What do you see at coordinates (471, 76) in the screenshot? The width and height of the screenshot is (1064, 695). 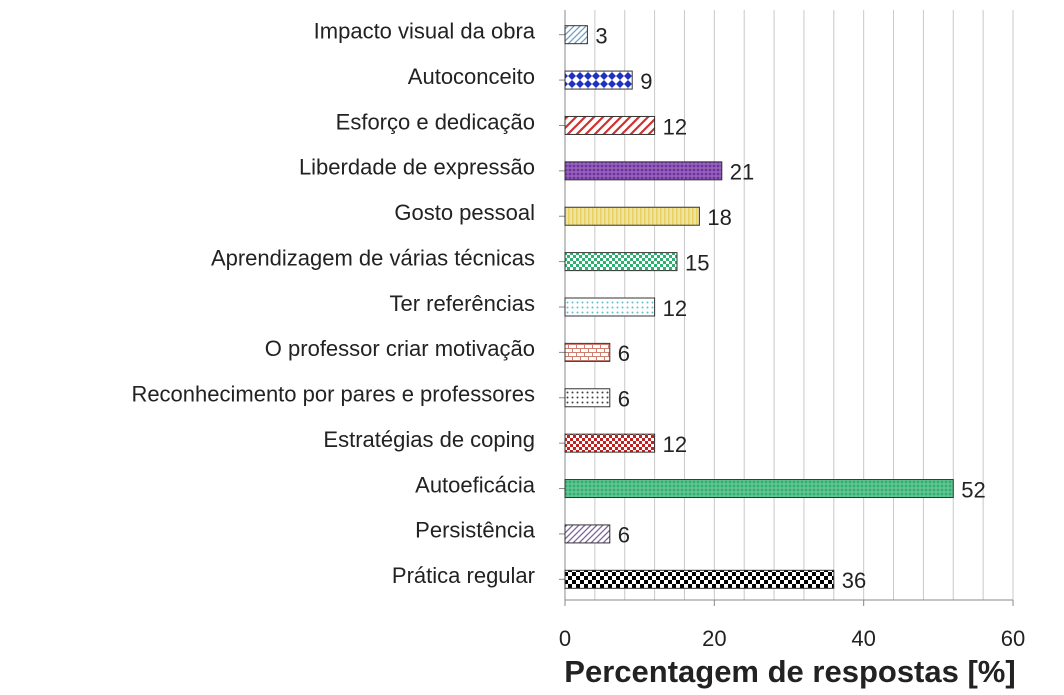 I see `y-tick-label: Autoconceito` at bounding box center [471, 76].